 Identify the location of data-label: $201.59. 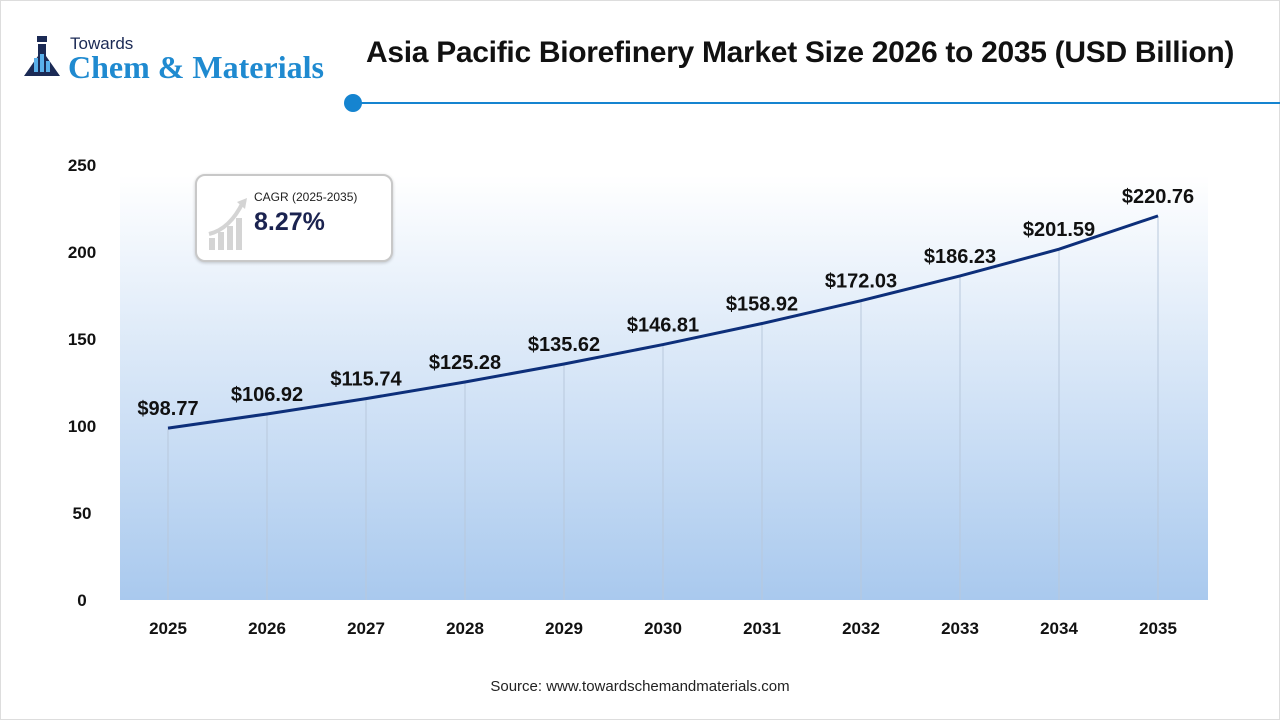
(1059, 230).